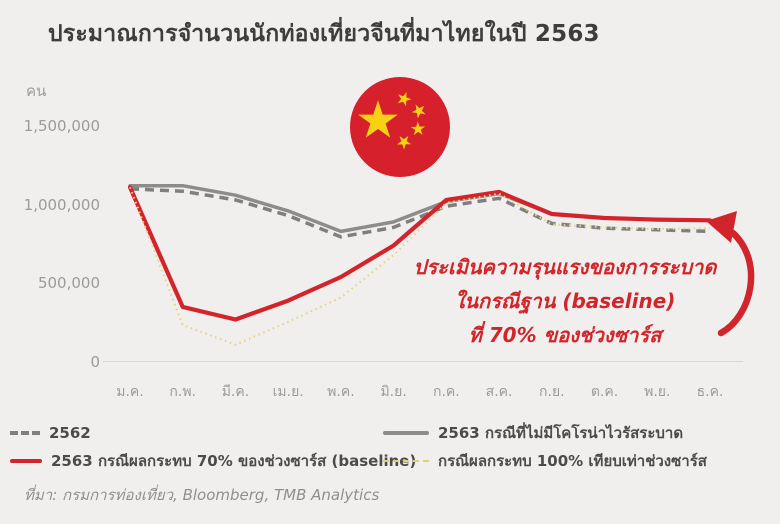 This screenshot has width=780, height=524. I want to click on y-axis-unit-label: คน, so click(36, 91).